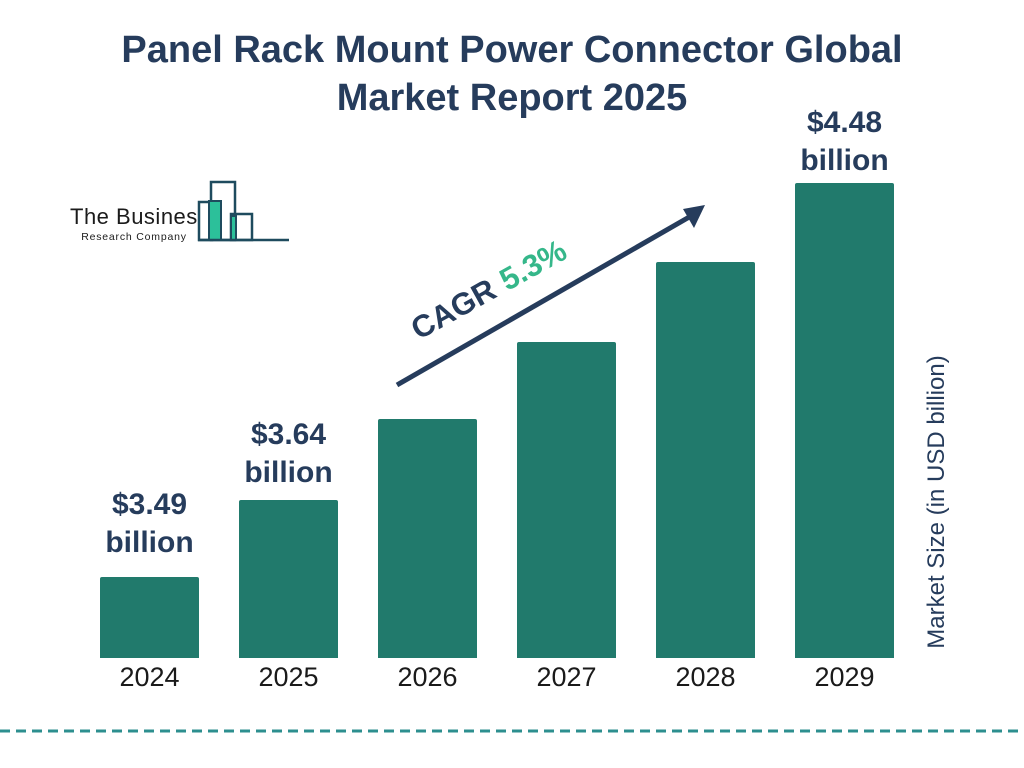 The width and height of the screenshot is (1024, 768). I want to click on x-tick-2025: 2025, so click(288, 677).